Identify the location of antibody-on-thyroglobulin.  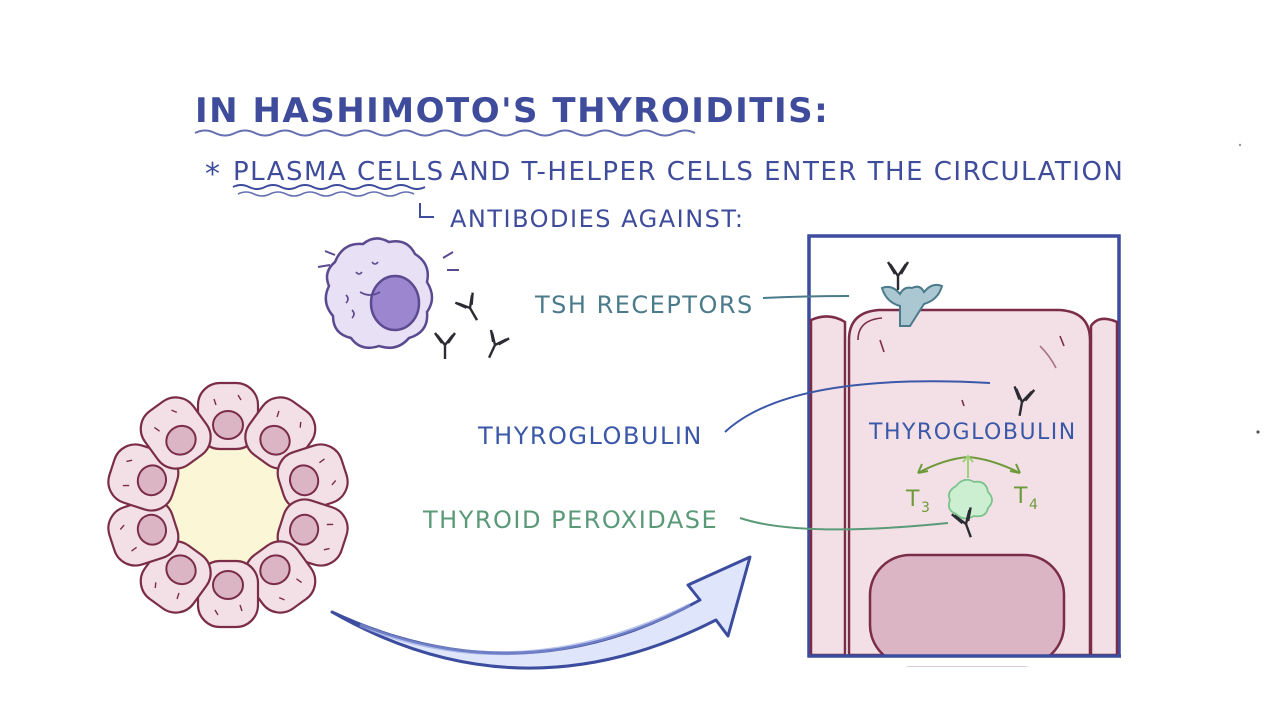
(1024, 401).